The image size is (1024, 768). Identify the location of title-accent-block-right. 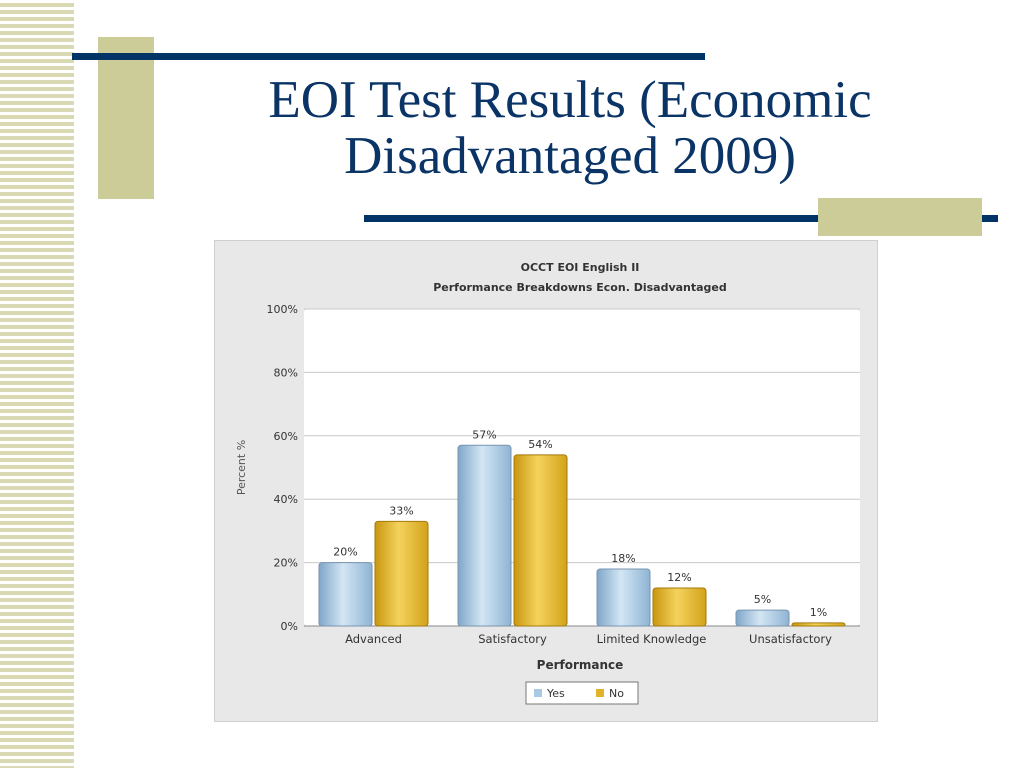
(900, 217).